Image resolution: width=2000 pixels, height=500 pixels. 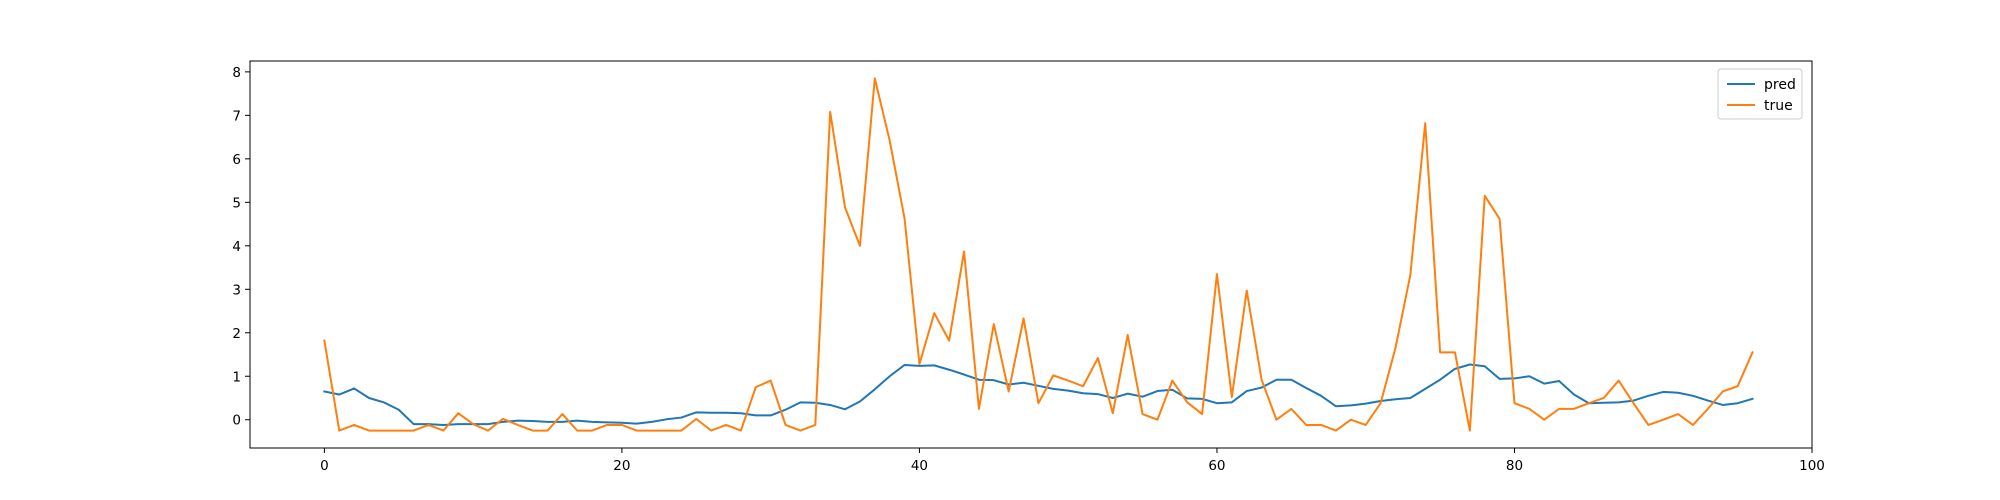 I want to click on y-tick-label: 4, so click(x=236, y=247).